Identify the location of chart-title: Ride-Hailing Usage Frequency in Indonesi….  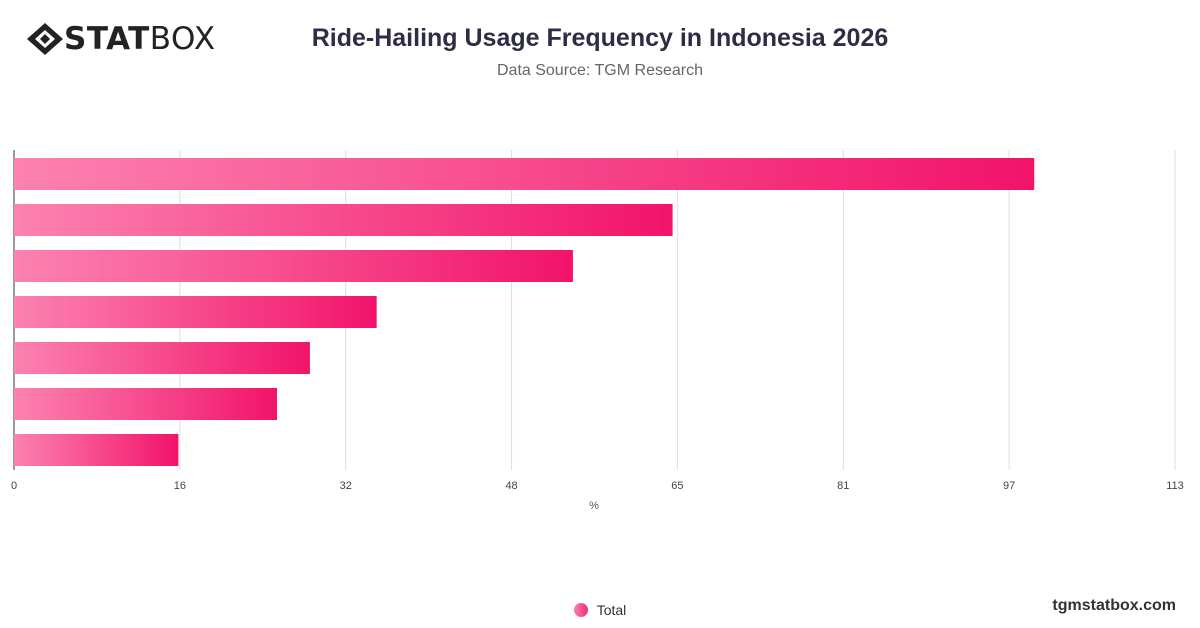
(600, 38).